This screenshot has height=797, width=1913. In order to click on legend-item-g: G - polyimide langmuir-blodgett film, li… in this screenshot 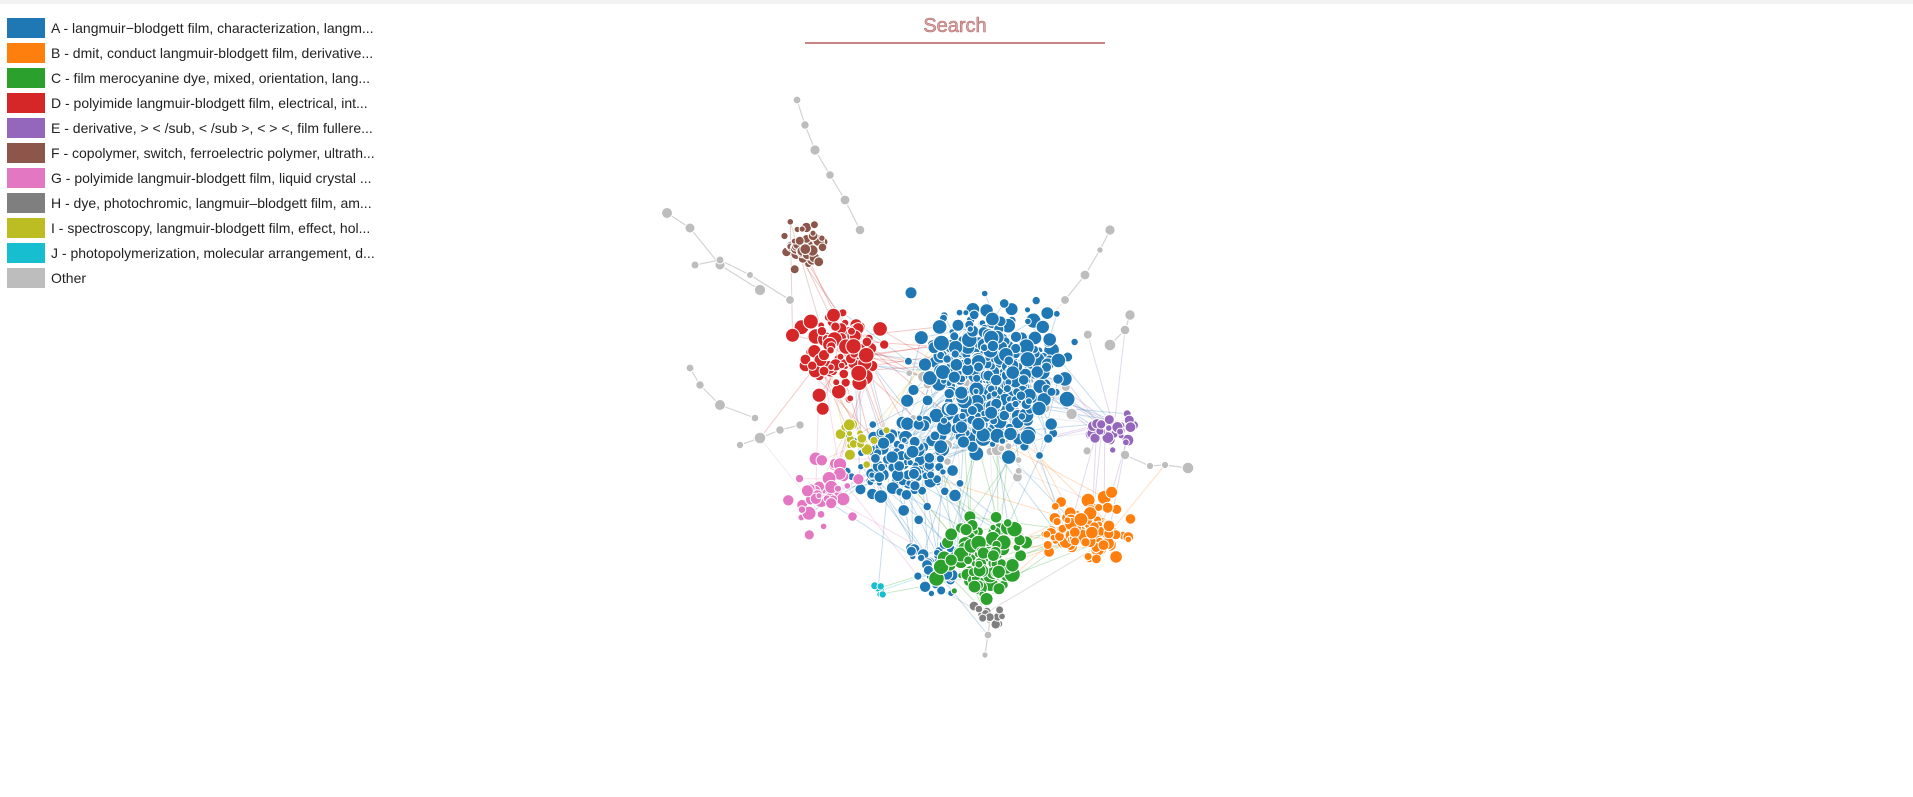, I will do `click(217, 177)`.